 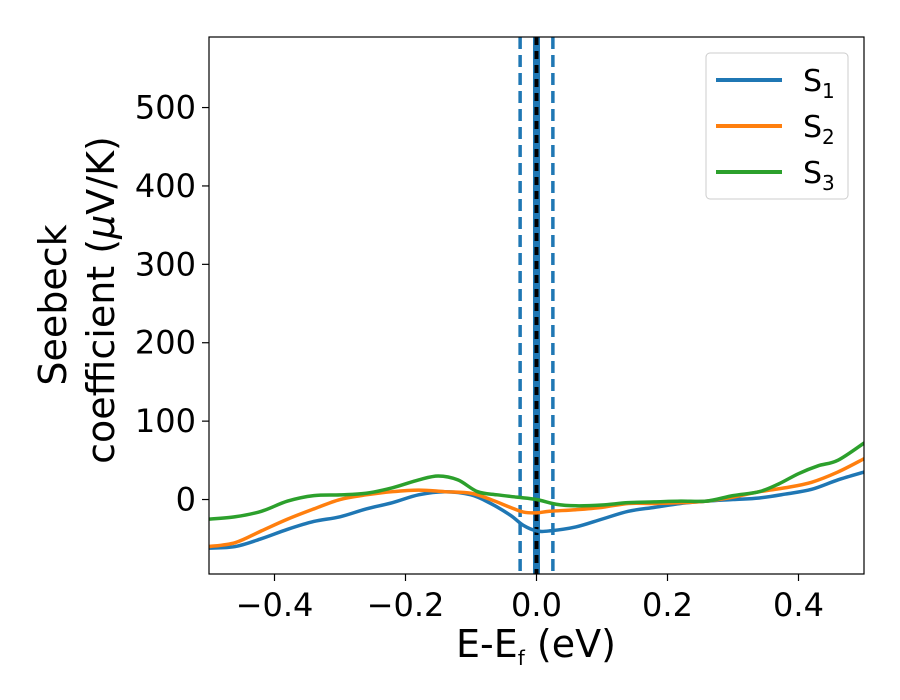 What do you see at coordinates (165, 343) in the screenshot?
I see `y-tick-label: 200` at bounding box center [165, 343].